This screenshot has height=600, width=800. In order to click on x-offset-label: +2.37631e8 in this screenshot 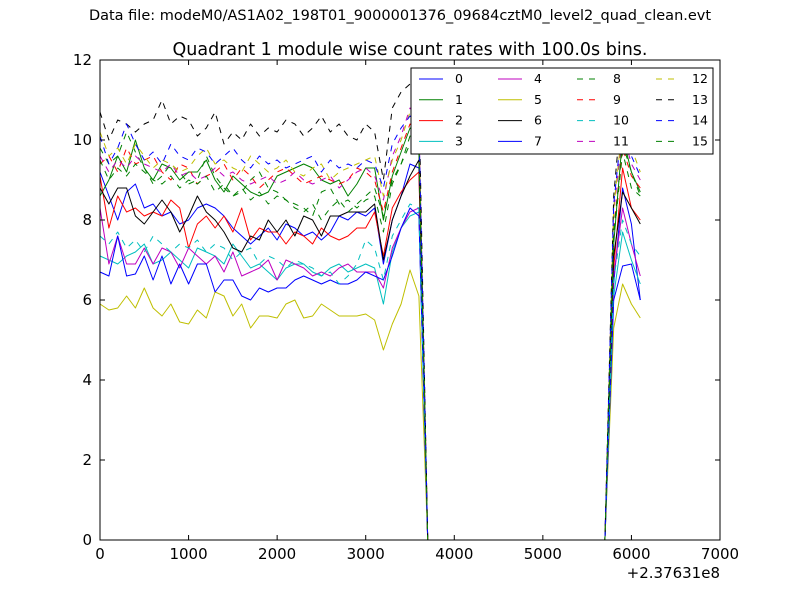, I will do `click(673, 573)`.